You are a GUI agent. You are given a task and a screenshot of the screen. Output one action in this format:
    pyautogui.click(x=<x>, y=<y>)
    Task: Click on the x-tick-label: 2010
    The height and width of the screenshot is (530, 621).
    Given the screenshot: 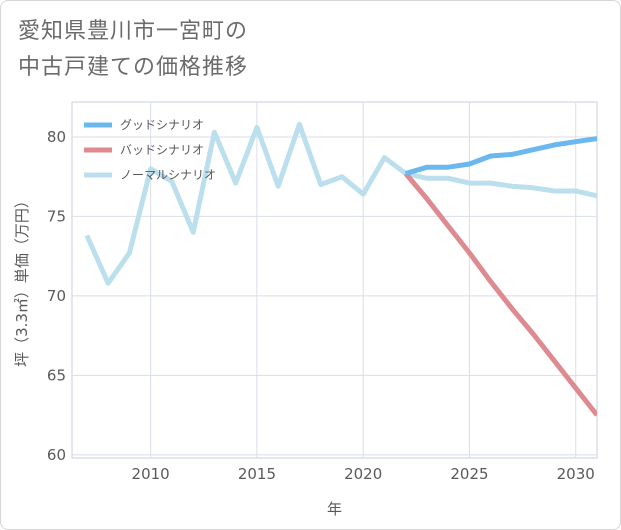 What is the action you would take?
    pyautogui.click(x=151, y=474)
    